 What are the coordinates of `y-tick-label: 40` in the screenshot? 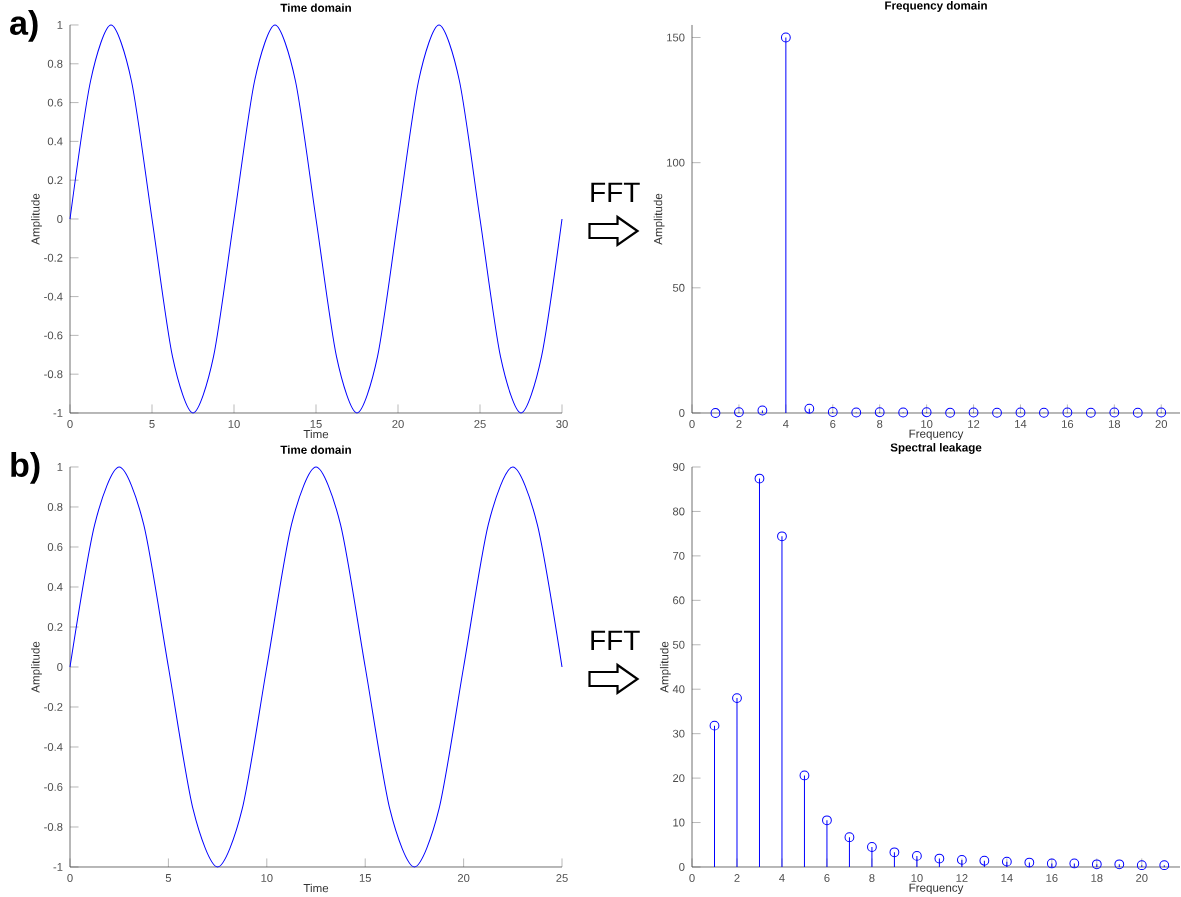 It's located at (678, 689).